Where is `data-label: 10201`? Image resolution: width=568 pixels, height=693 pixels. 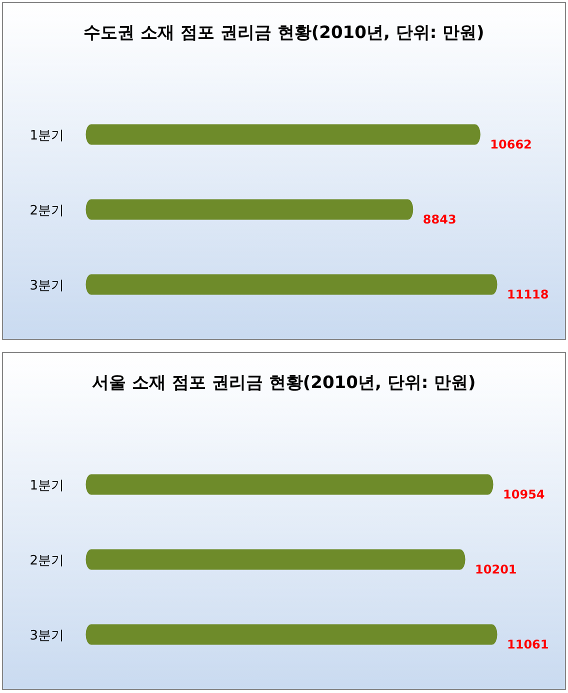 data-label: 10201 is located at coordinates (496, 569).